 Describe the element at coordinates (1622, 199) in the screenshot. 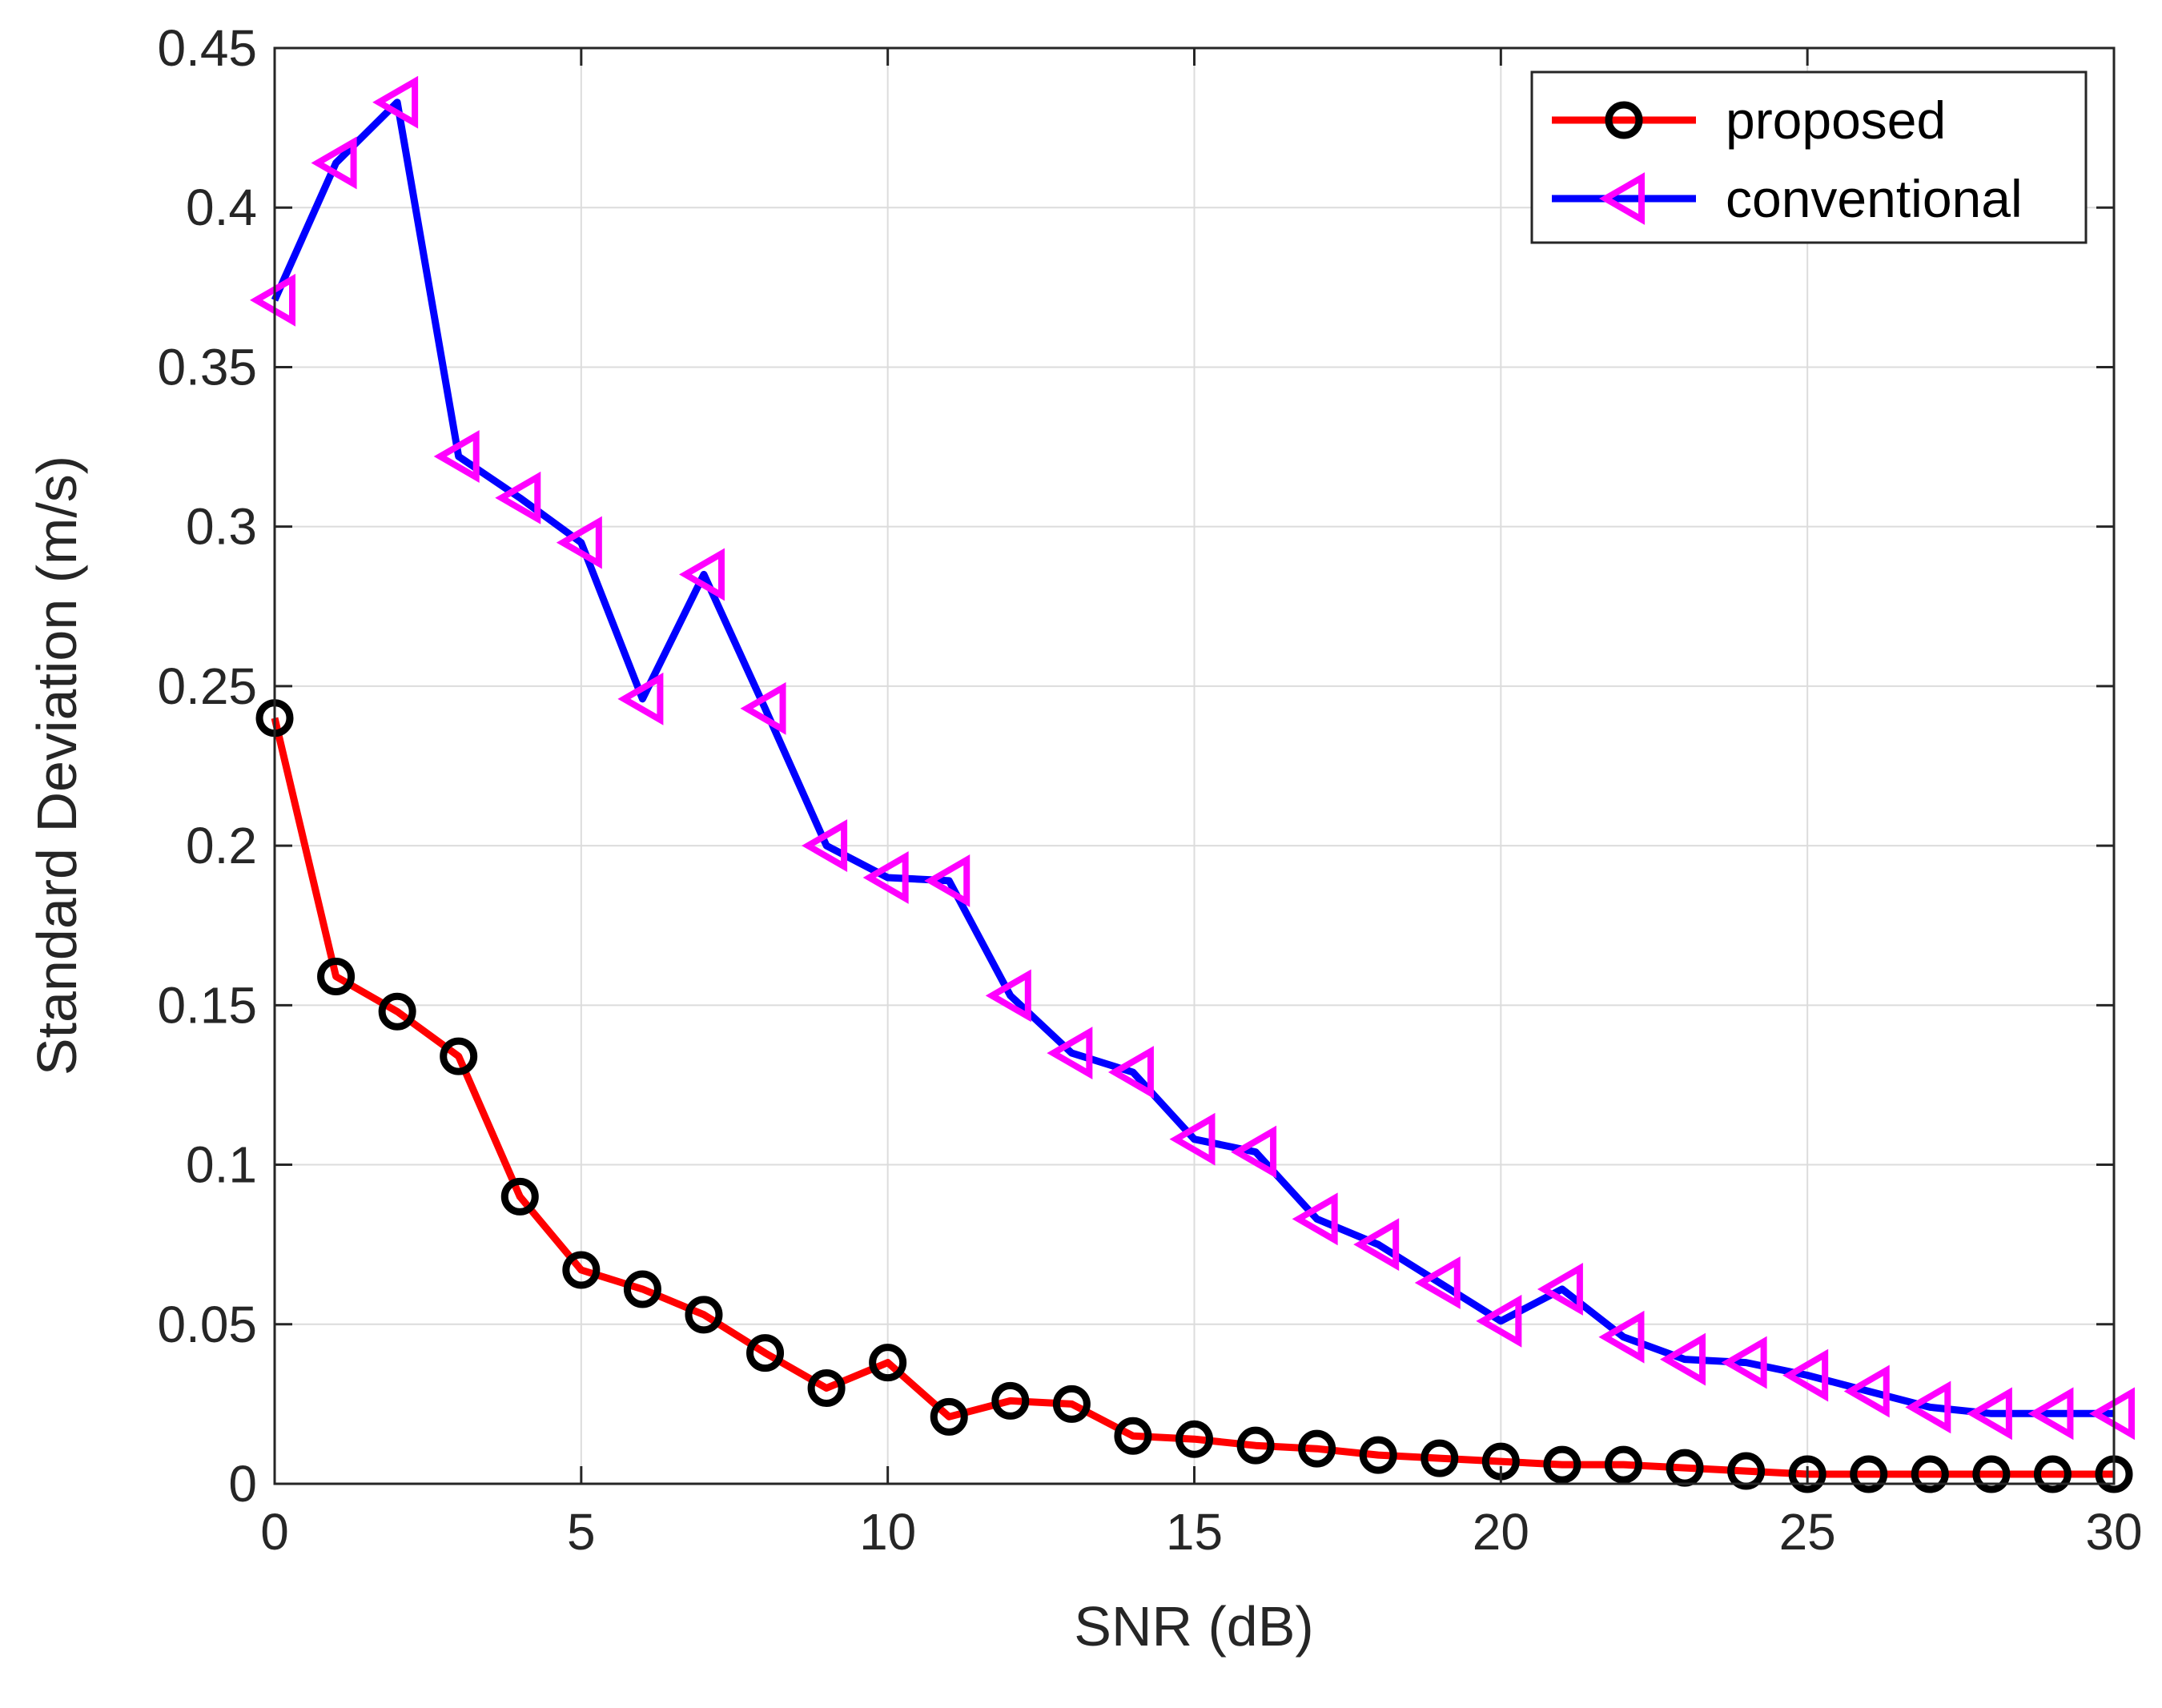

I see `legend-marker-conventional` at that location.